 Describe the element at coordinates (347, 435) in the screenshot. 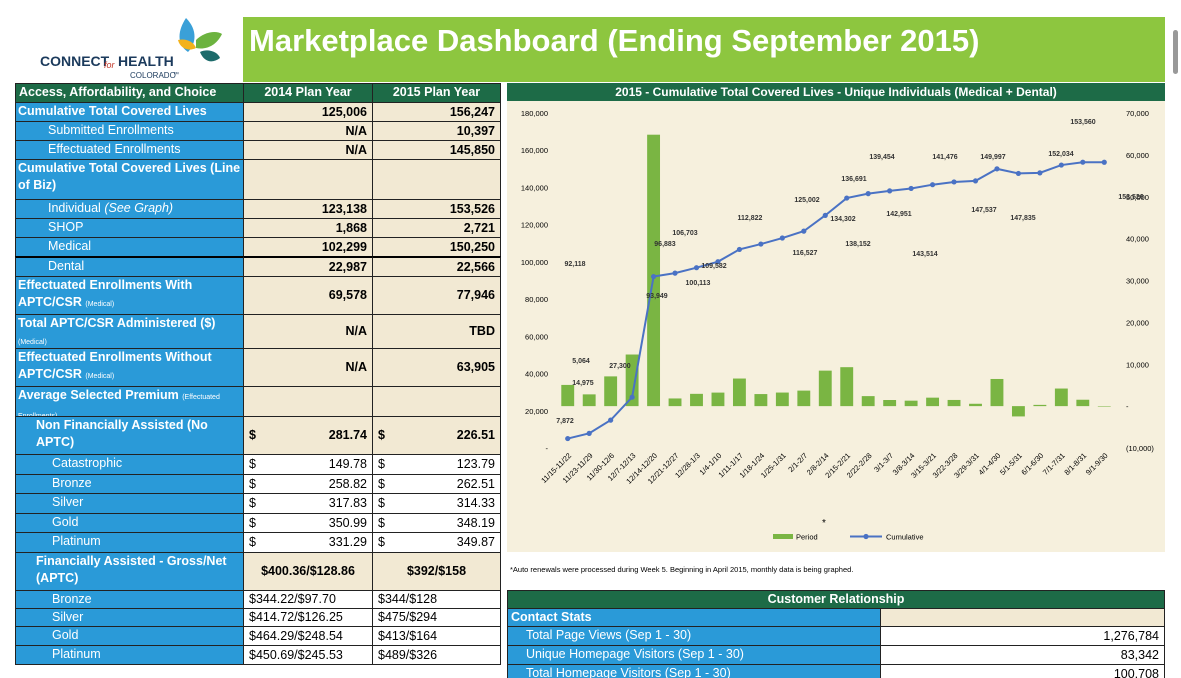

I see `amount: 281.74` at that location.